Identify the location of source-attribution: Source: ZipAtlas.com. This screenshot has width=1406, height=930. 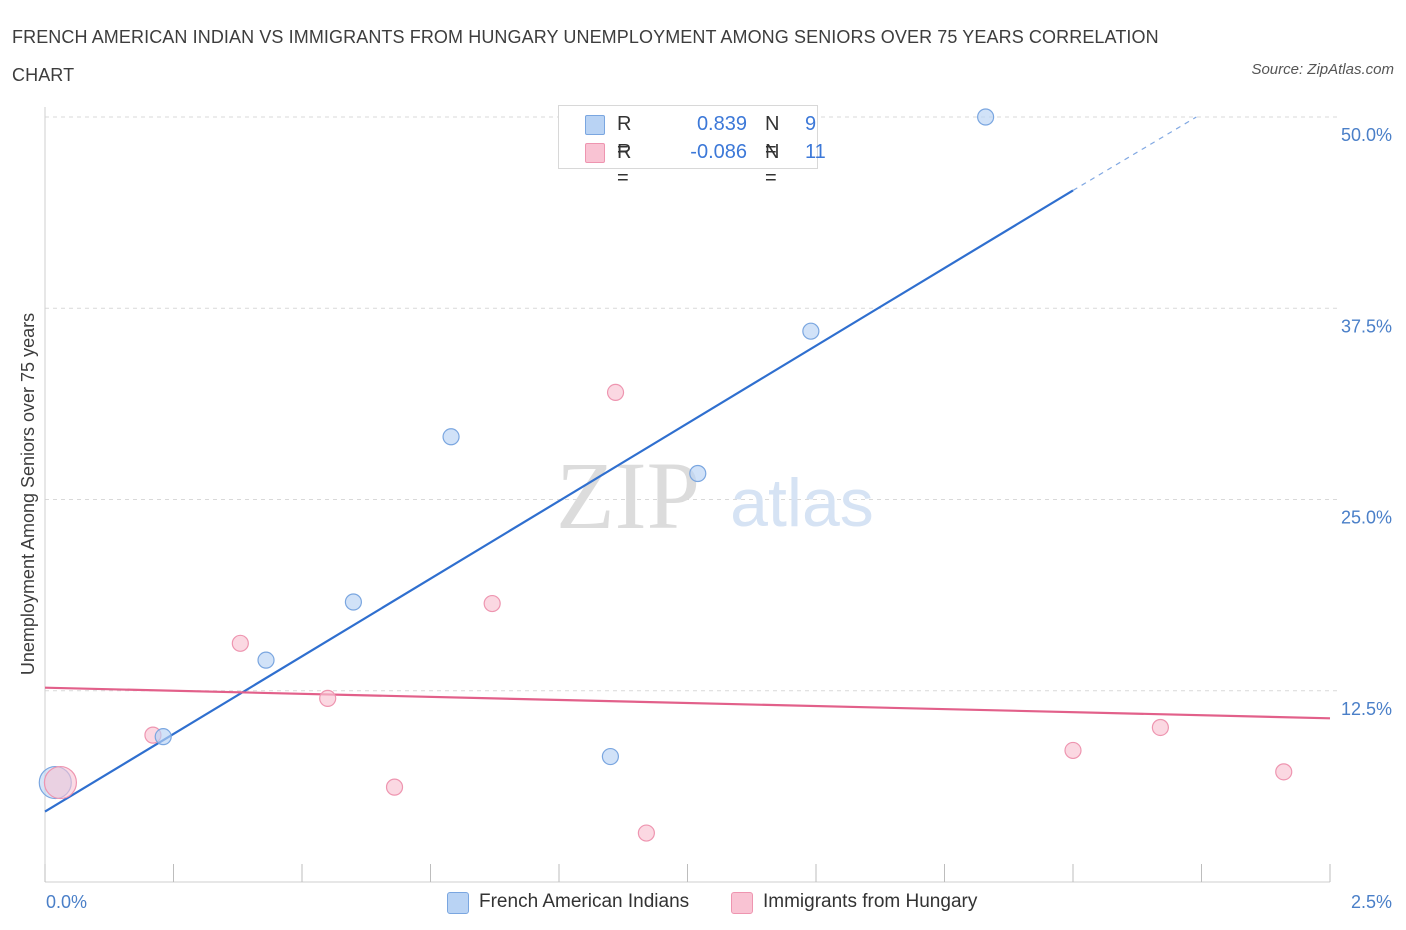
(1322, 69).